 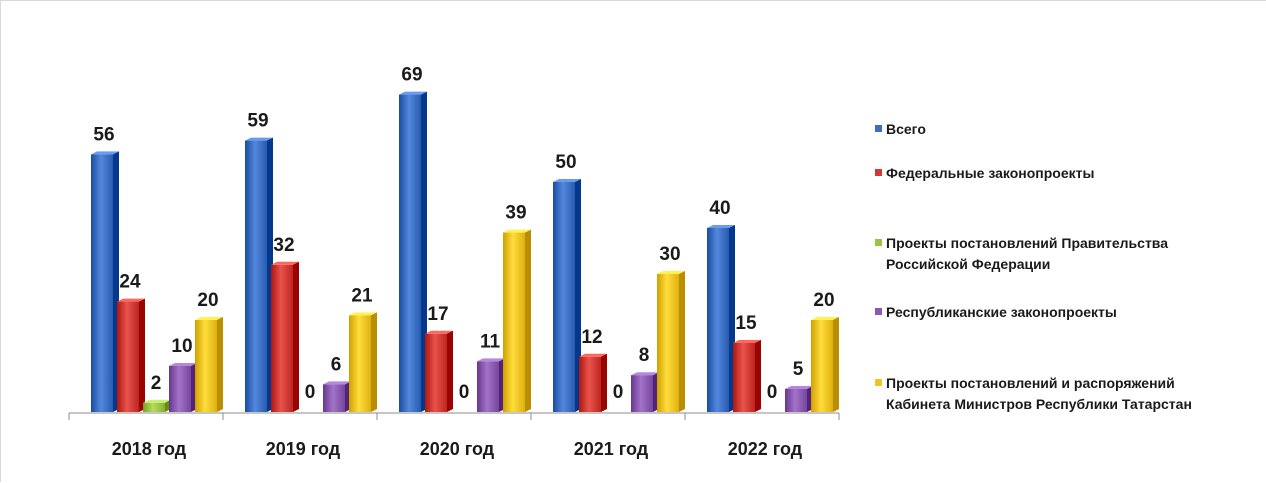 I want to click on data-label: 11, so click(x=490, y=341).